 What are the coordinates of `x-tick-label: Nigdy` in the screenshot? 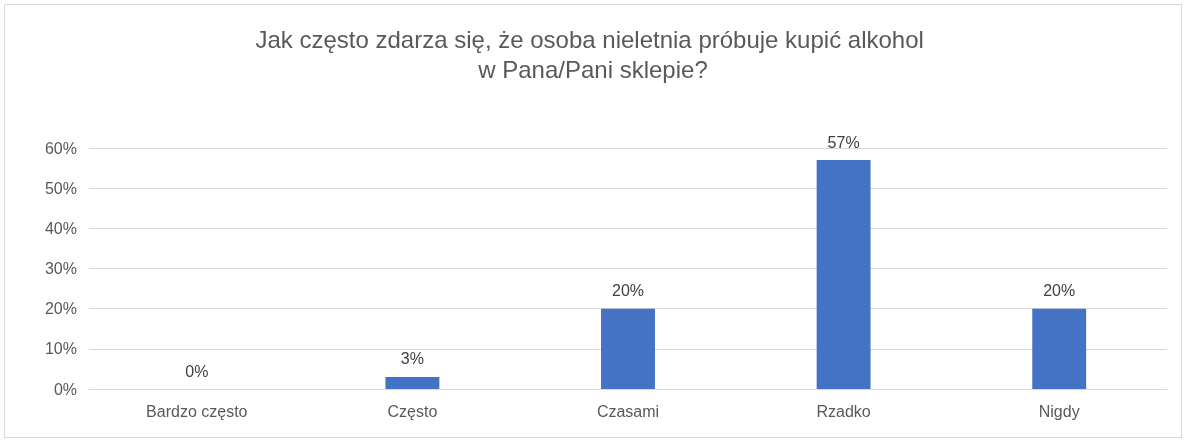 It's located at (1059, 411).